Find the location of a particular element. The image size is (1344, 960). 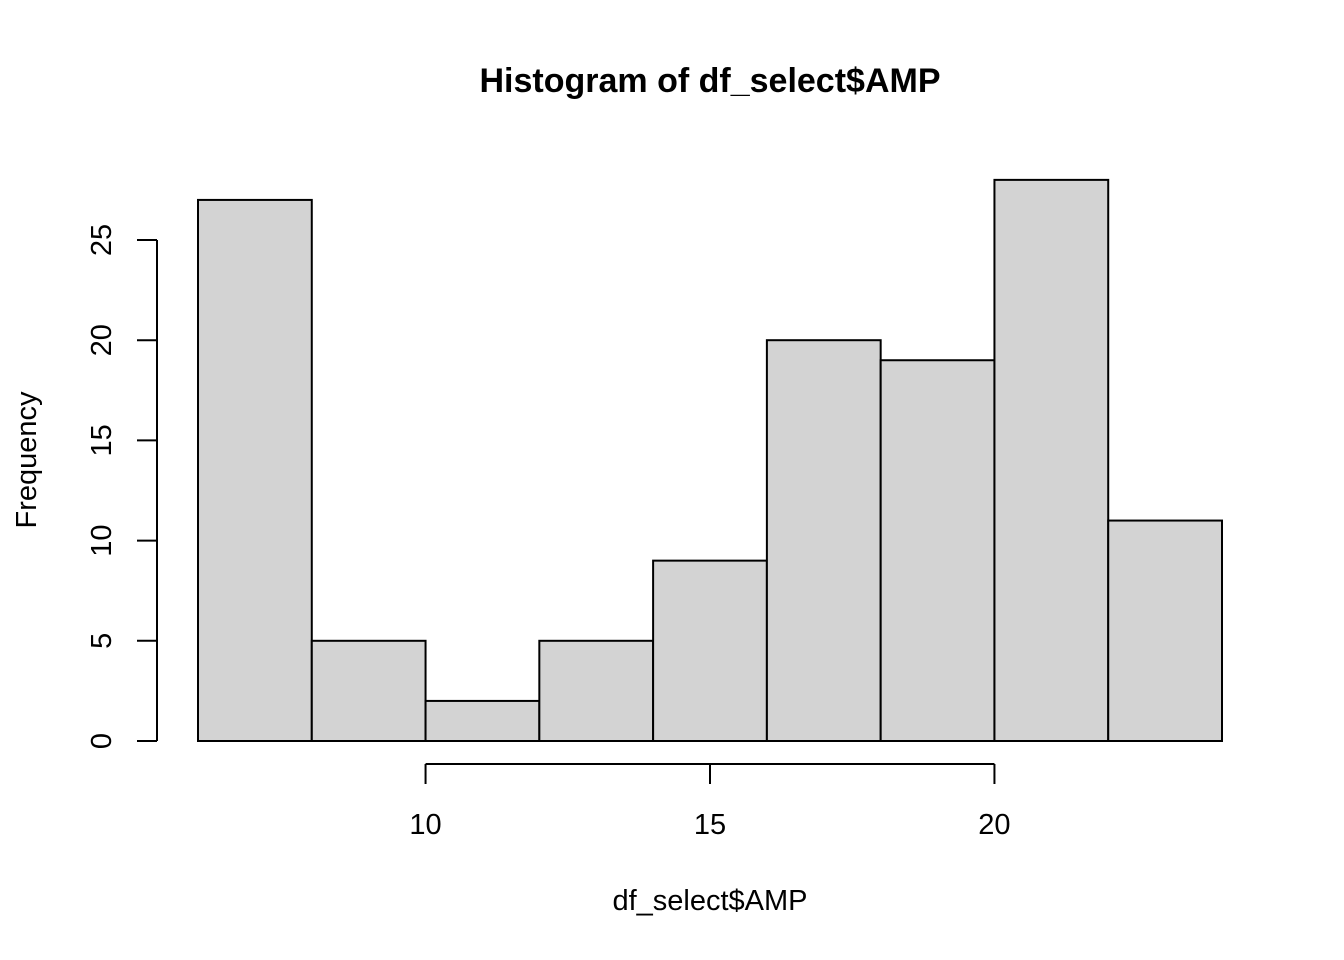

y-tick-label: 20 is located at coordinates (102, 340).